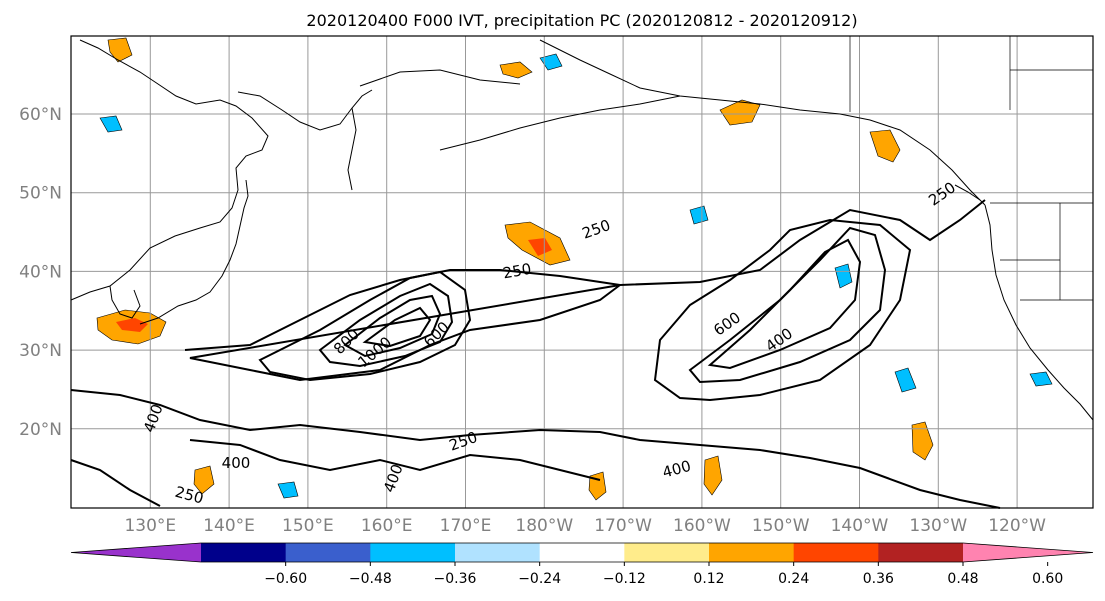 The height and width of the screenshot is (601, 1105). I want to click on colorbar-boxes, so click(582, 552).